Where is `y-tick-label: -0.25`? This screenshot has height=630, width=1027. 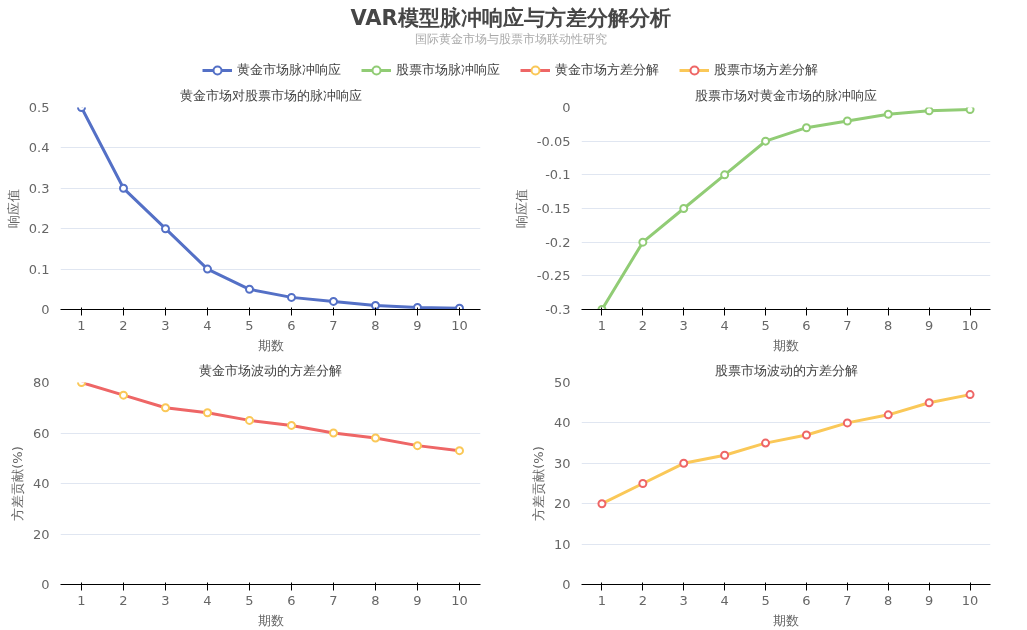 y-tick-label: -0.25 is located at coordinates (553, 276).